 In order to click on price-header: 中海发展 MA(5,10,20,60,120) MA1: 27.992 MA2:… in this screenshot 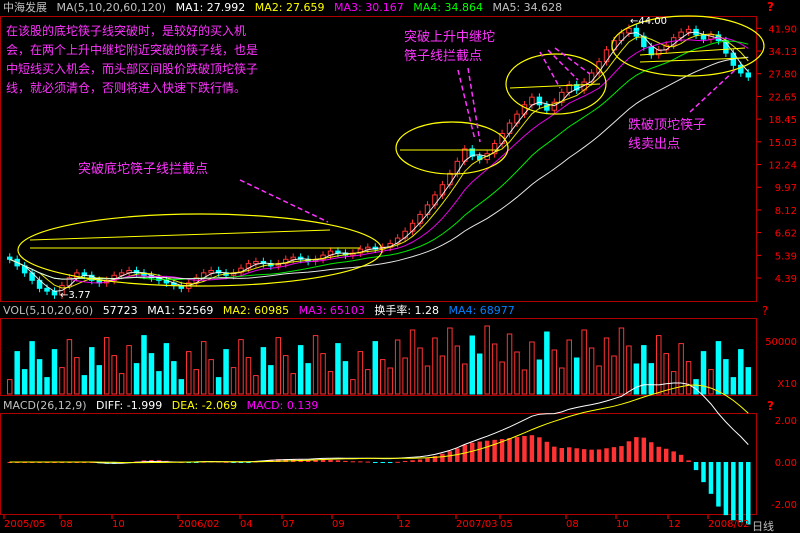, I will do `click(285, 8)`.